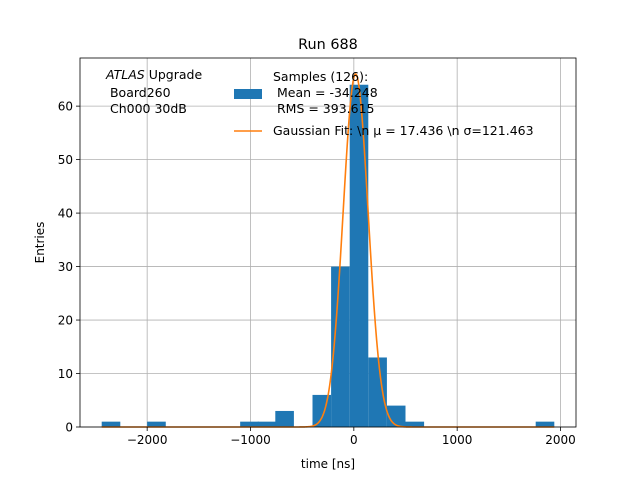 Image resolution: width=640 pixels, height=480 pixels. I want to click on y-tick-label: 40, so click(65, 214).